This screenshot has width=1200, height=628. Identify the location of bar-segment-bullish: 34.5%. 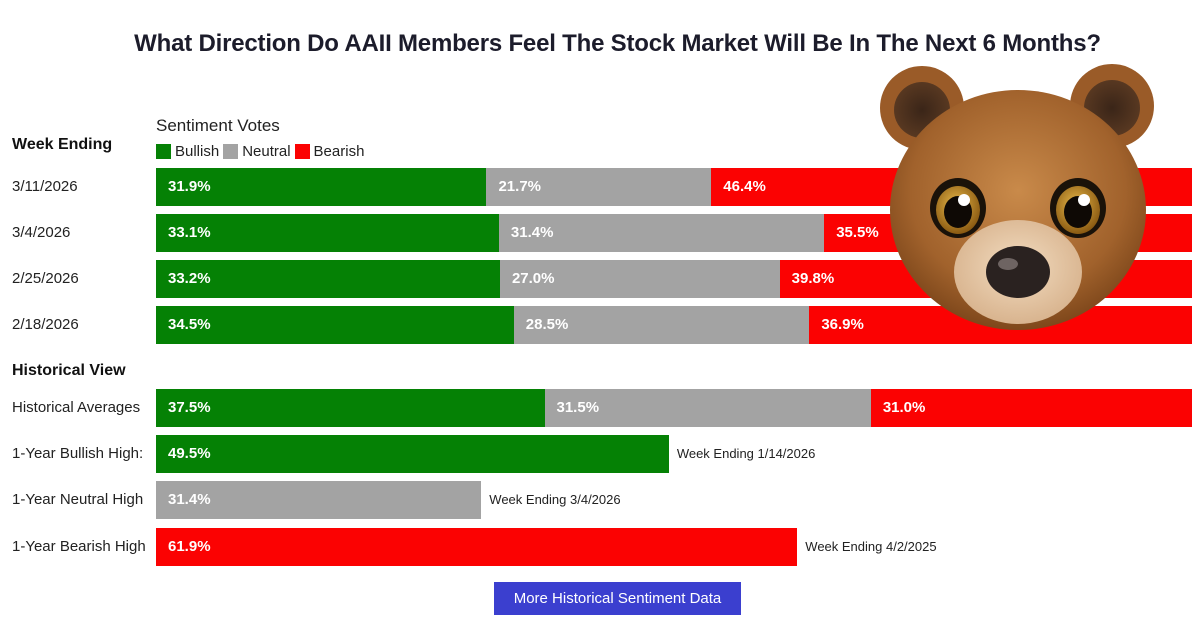
(335, 325).